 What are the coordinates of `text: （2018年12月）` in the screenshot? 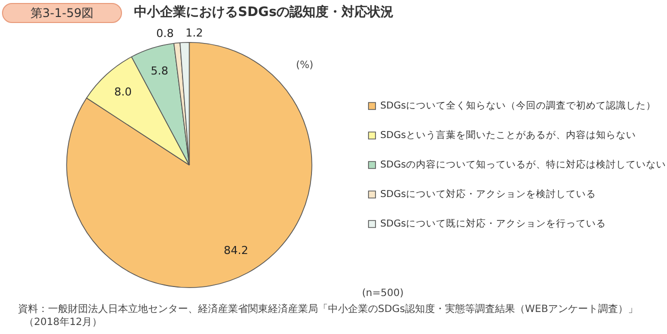 It's located at (63, 322).